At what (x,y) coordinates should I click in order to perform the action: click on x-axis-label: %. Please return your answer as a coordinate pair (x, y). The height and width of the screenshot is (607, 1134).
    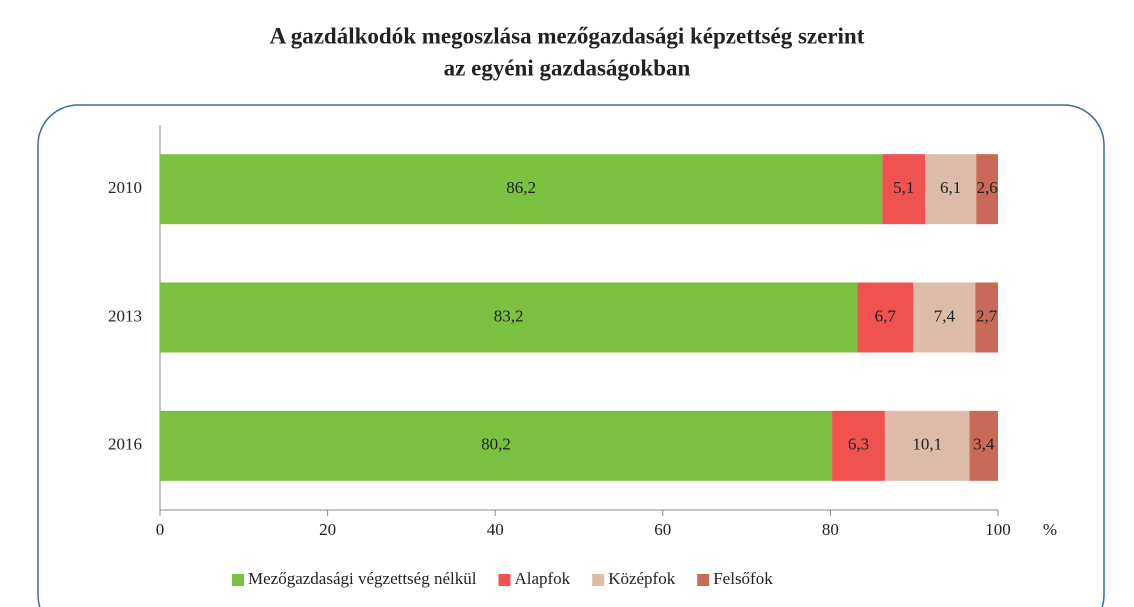
    Looking at the image, I should click on (1050, 529).